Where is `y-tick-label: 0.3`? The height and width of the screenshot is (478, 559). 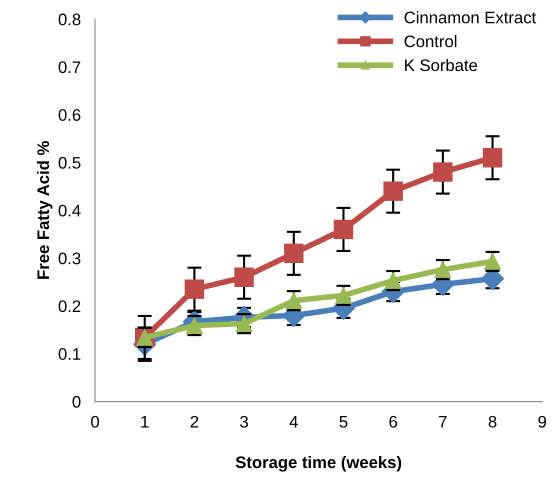 y-tick-label: 0.3 is located at coordinates (69, 258).